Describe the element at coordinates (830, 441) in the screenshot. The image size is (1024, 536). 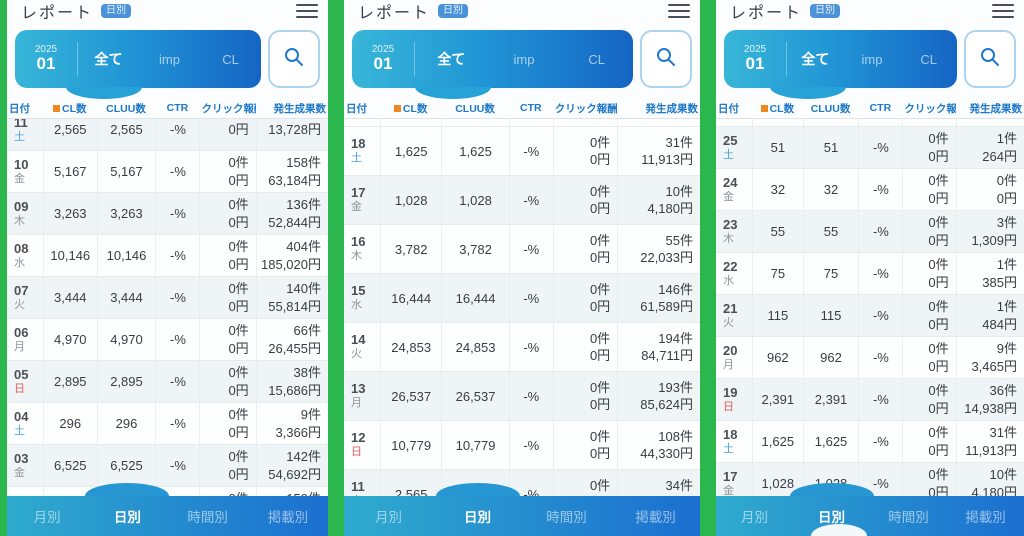
I see `cluu-count-cell: 1,625` at that location.